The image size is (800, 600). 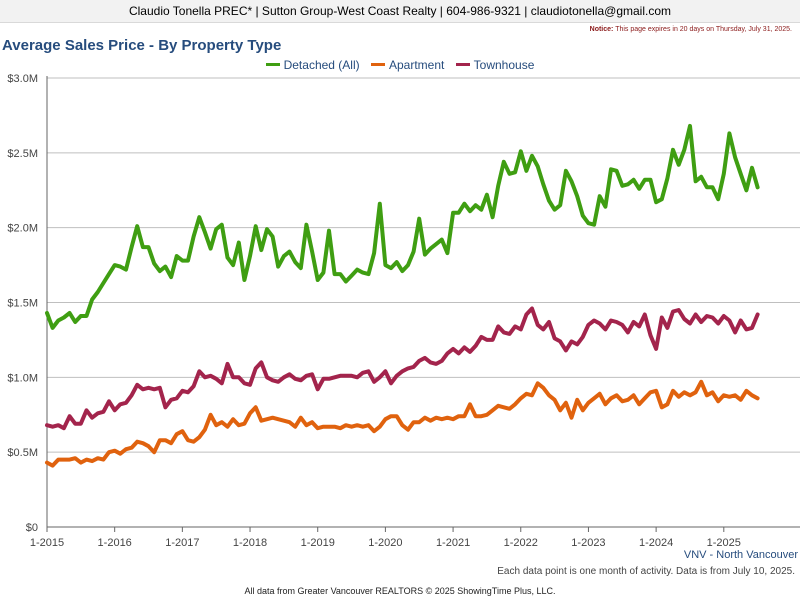 What do you see at coordinates (377, 65) in the screenshot?
I see `legend-swatch-apartment` at bounding box center [377, 65].